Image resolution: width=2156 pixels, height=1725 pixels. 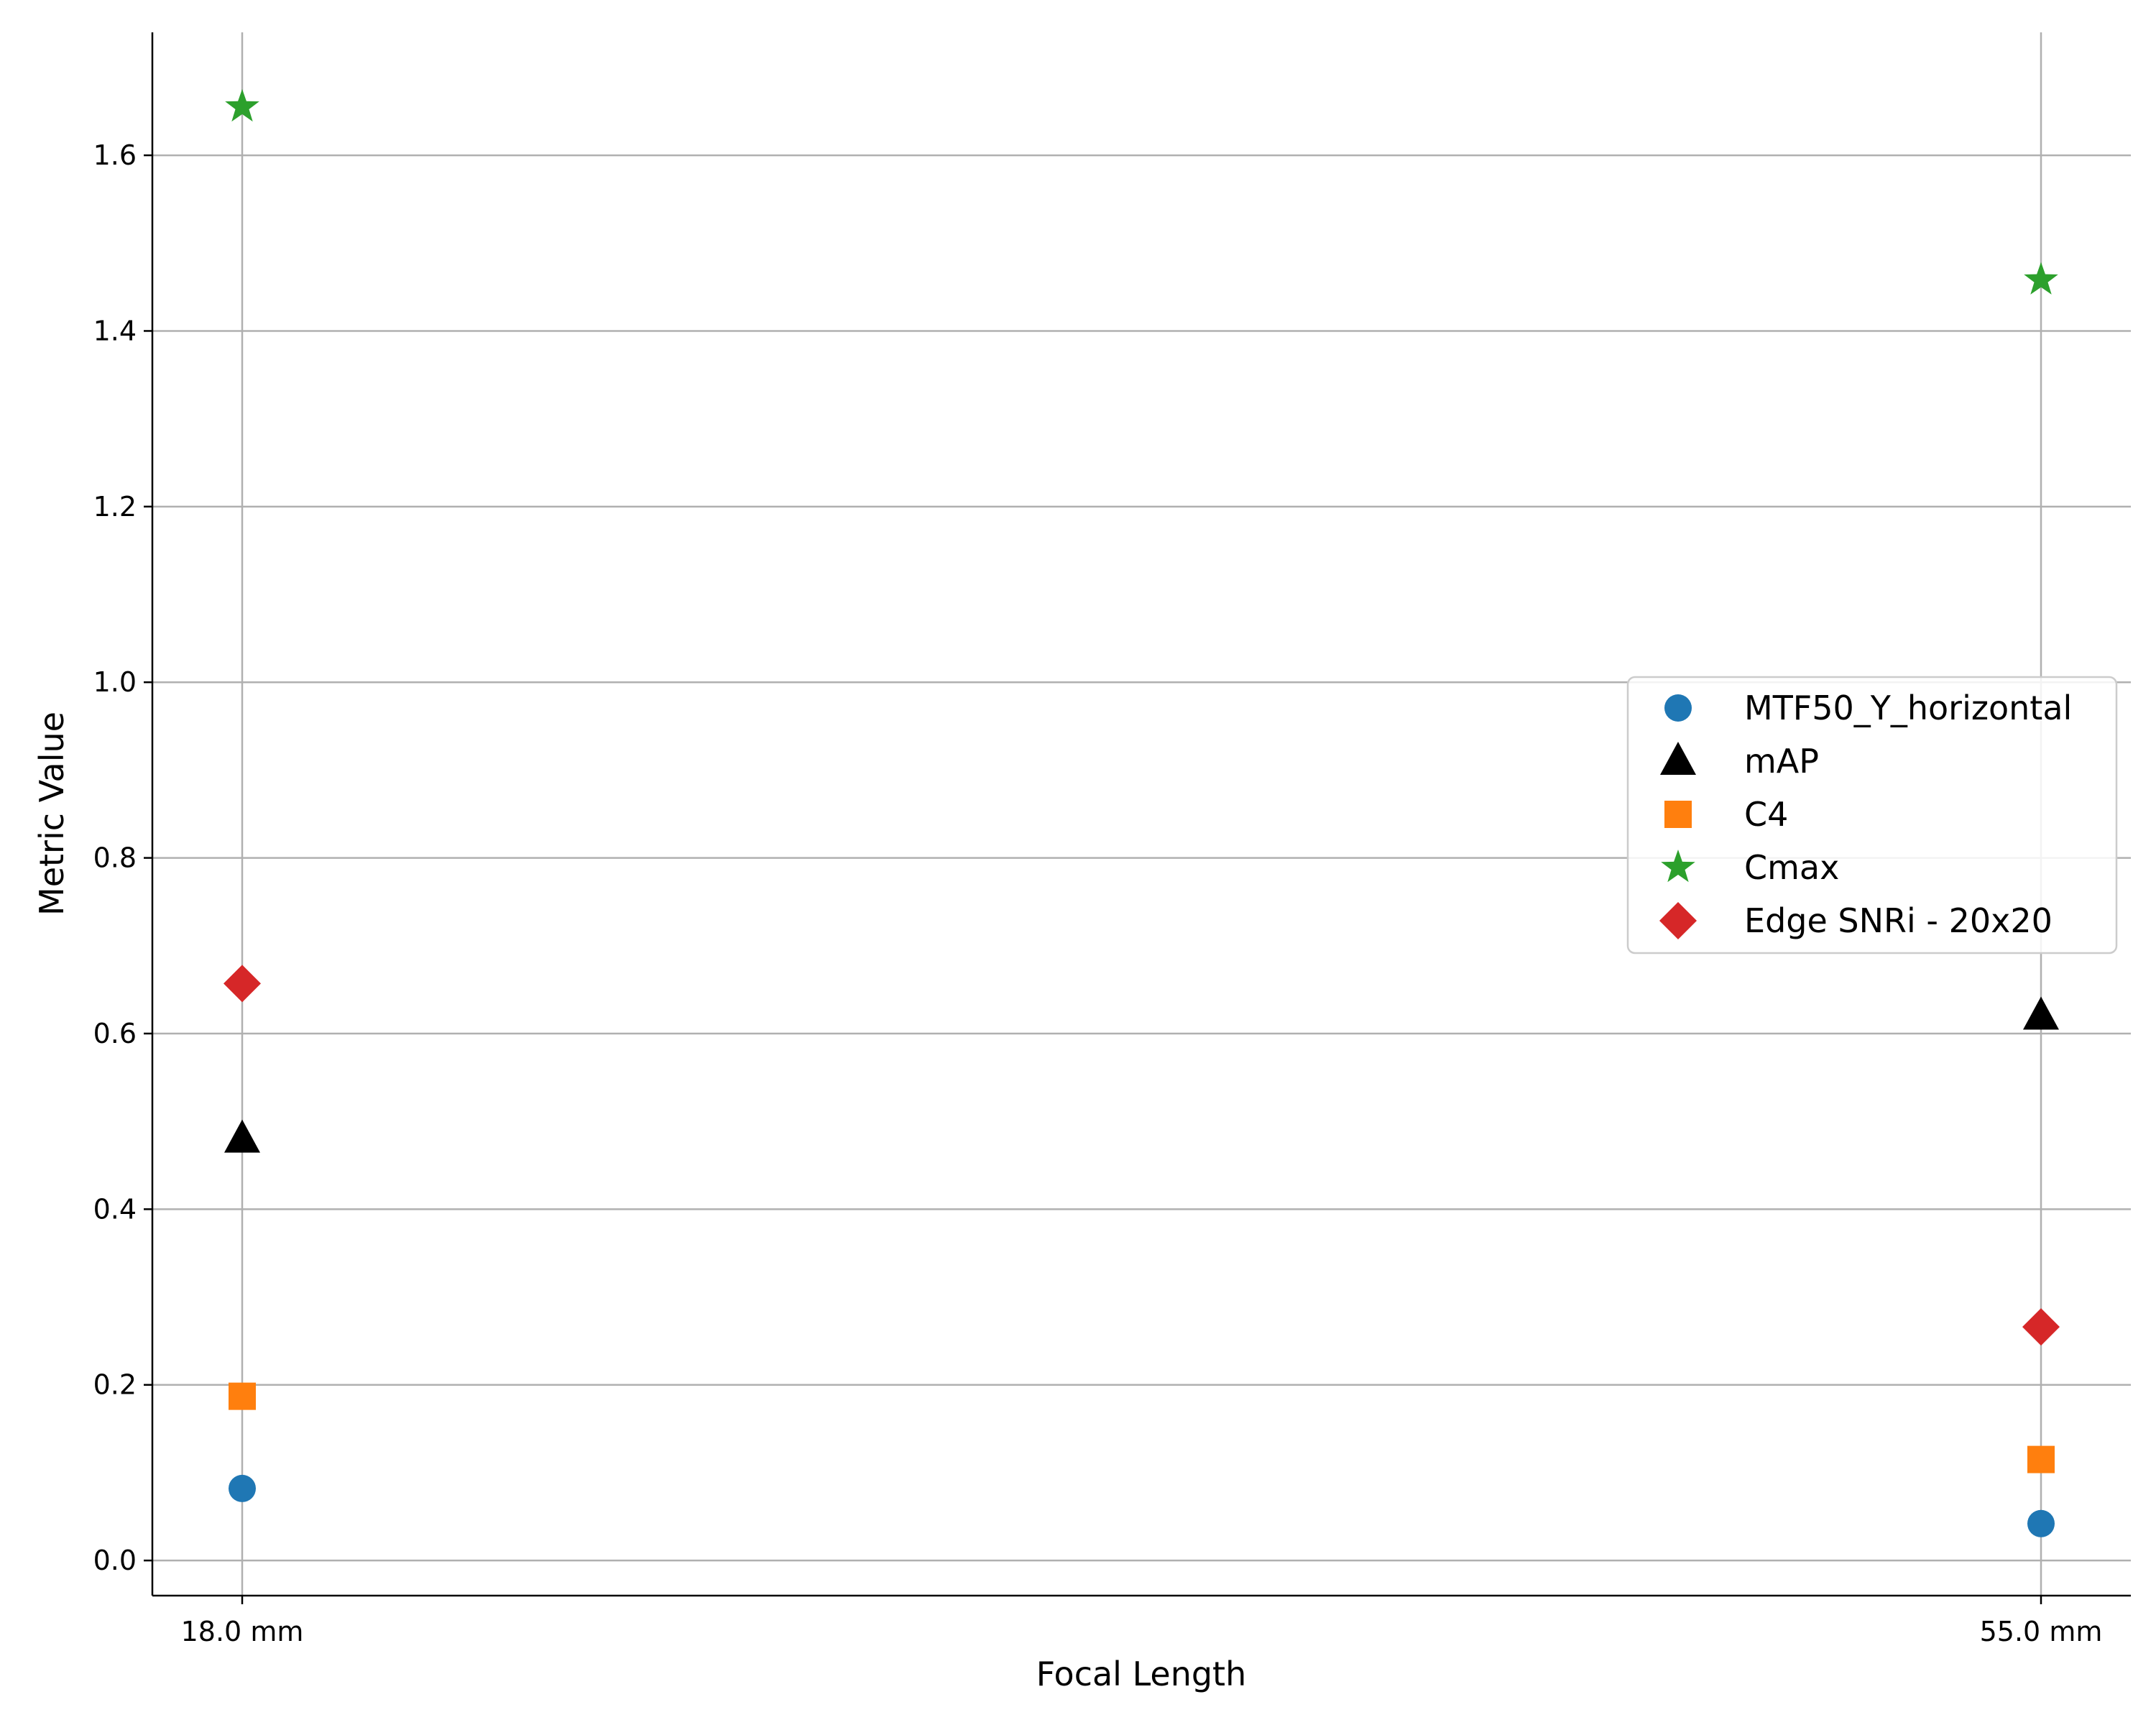 I want to click on x-tick-label: 18.0 mm, so click(x=243, y=1631).